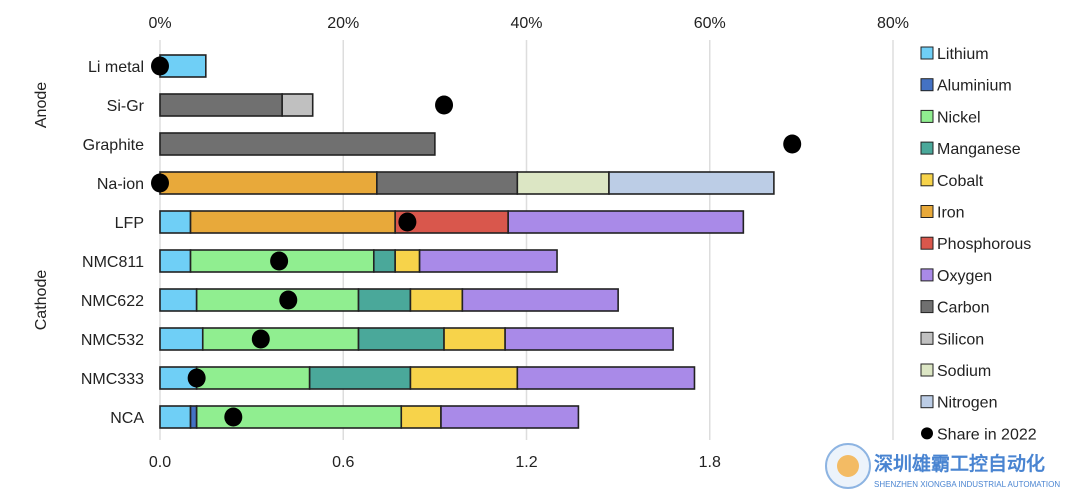  I want to click on legend-item: Nitrogen, so click(958, 403).